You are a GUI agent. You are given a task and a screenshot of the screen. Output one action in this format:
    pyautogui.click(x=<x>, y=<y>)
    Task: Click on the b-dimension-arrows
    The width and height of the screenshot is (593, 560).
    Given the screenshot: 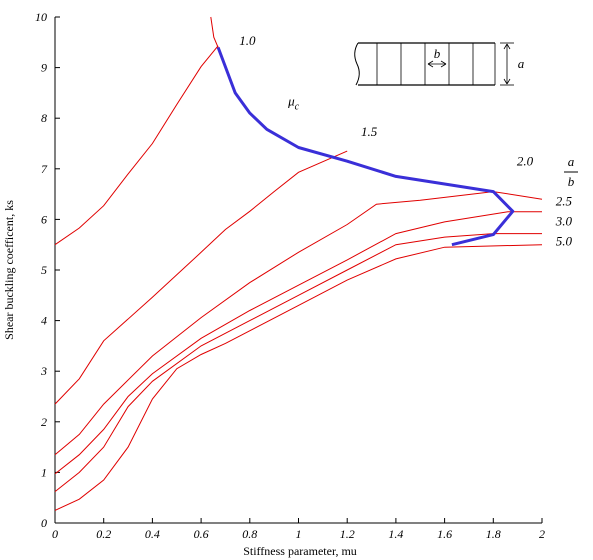 What is the action you would take?
    pyautogui.click(x=437, y=64)
    